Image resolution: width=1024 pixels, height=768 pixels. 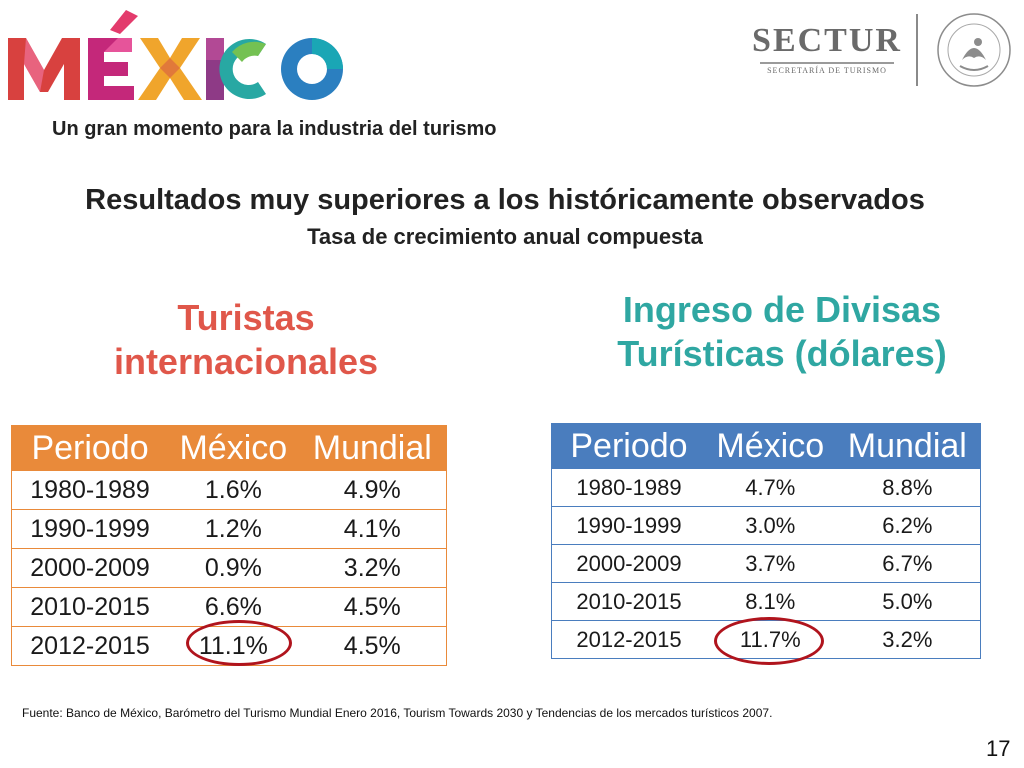 I want to click on left-title-line-2: internacionales, so click(x=246, y=361).